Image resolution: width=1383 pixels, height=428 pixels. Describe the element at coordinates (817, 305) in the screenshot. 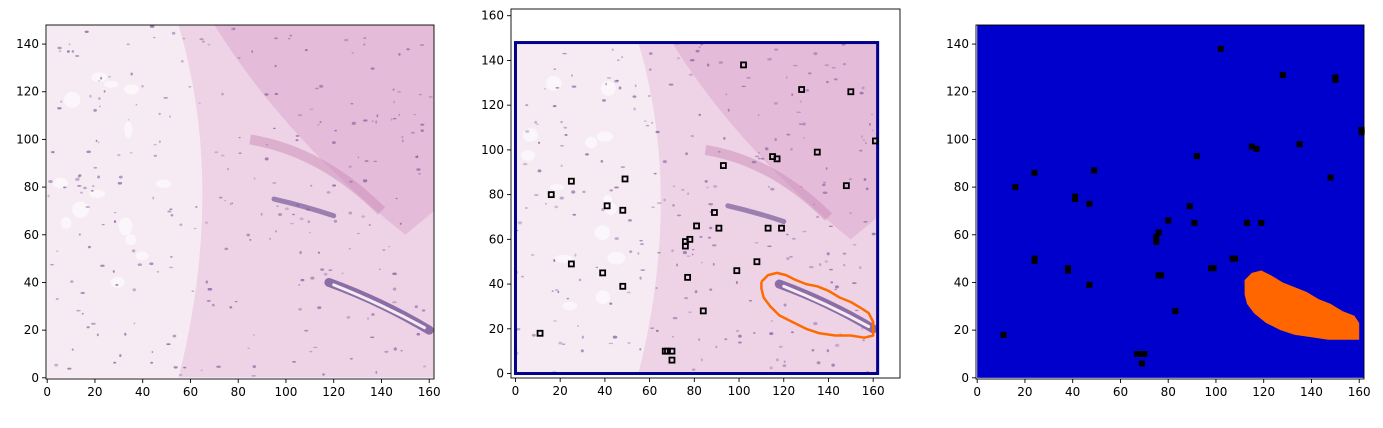

I see `gland-contour` at that location.